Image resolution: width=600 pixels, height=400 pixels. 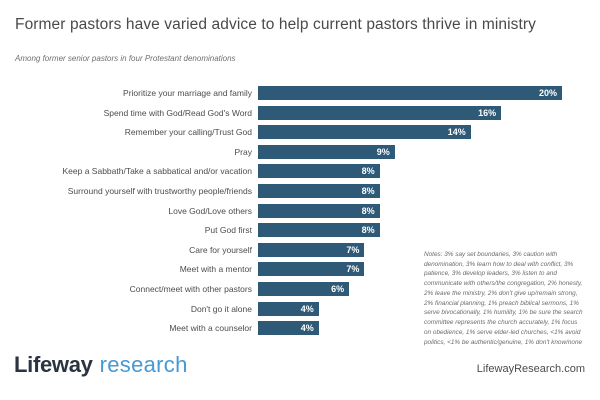 I want to click on chart-row: Don't go it alone 4%, so click(x=300, y=308).